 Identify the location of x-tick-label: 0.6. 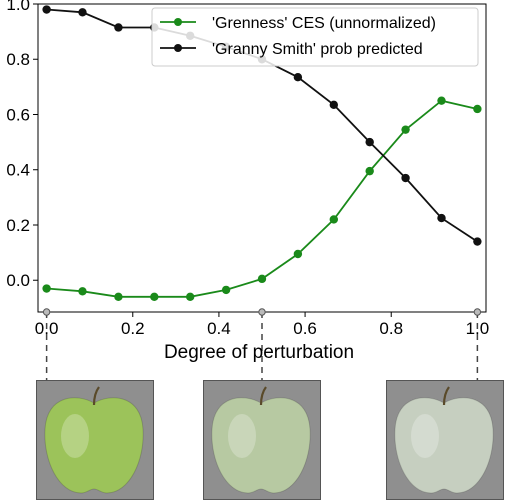
(305, 328).